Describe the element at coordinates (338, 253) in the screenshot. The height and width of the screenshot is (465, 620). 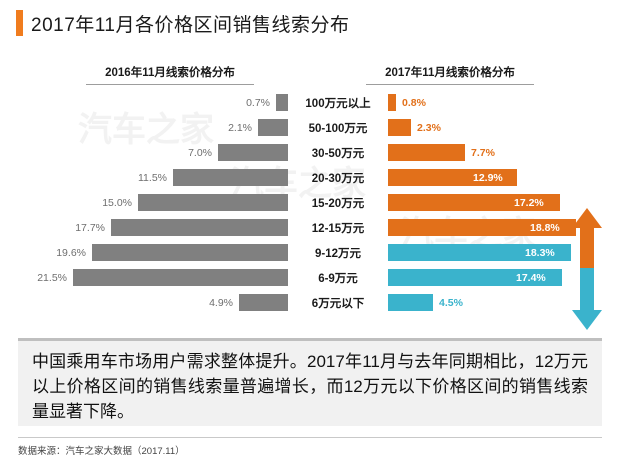
I see `category-label: 9-12万元` at that location.